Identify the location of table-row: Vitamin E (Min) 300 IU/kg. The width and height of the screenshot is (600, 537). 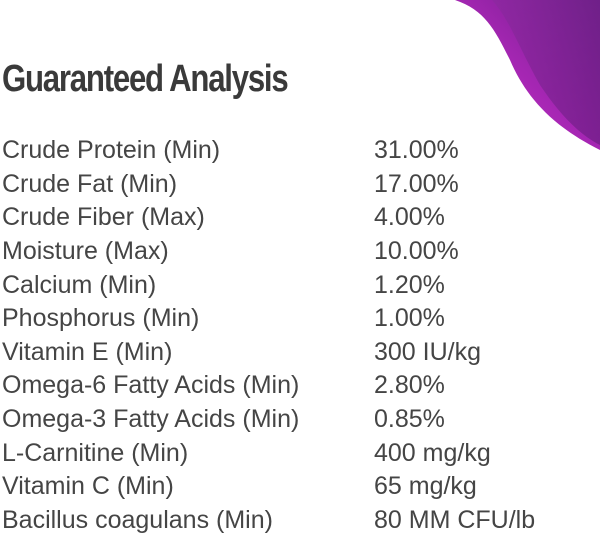
(297, 353).